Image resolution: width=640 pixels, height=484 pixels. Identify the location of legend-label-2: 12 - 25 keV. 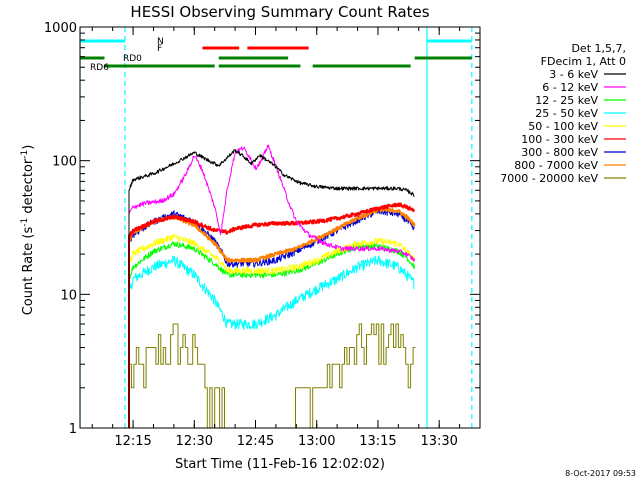
(566, 100).